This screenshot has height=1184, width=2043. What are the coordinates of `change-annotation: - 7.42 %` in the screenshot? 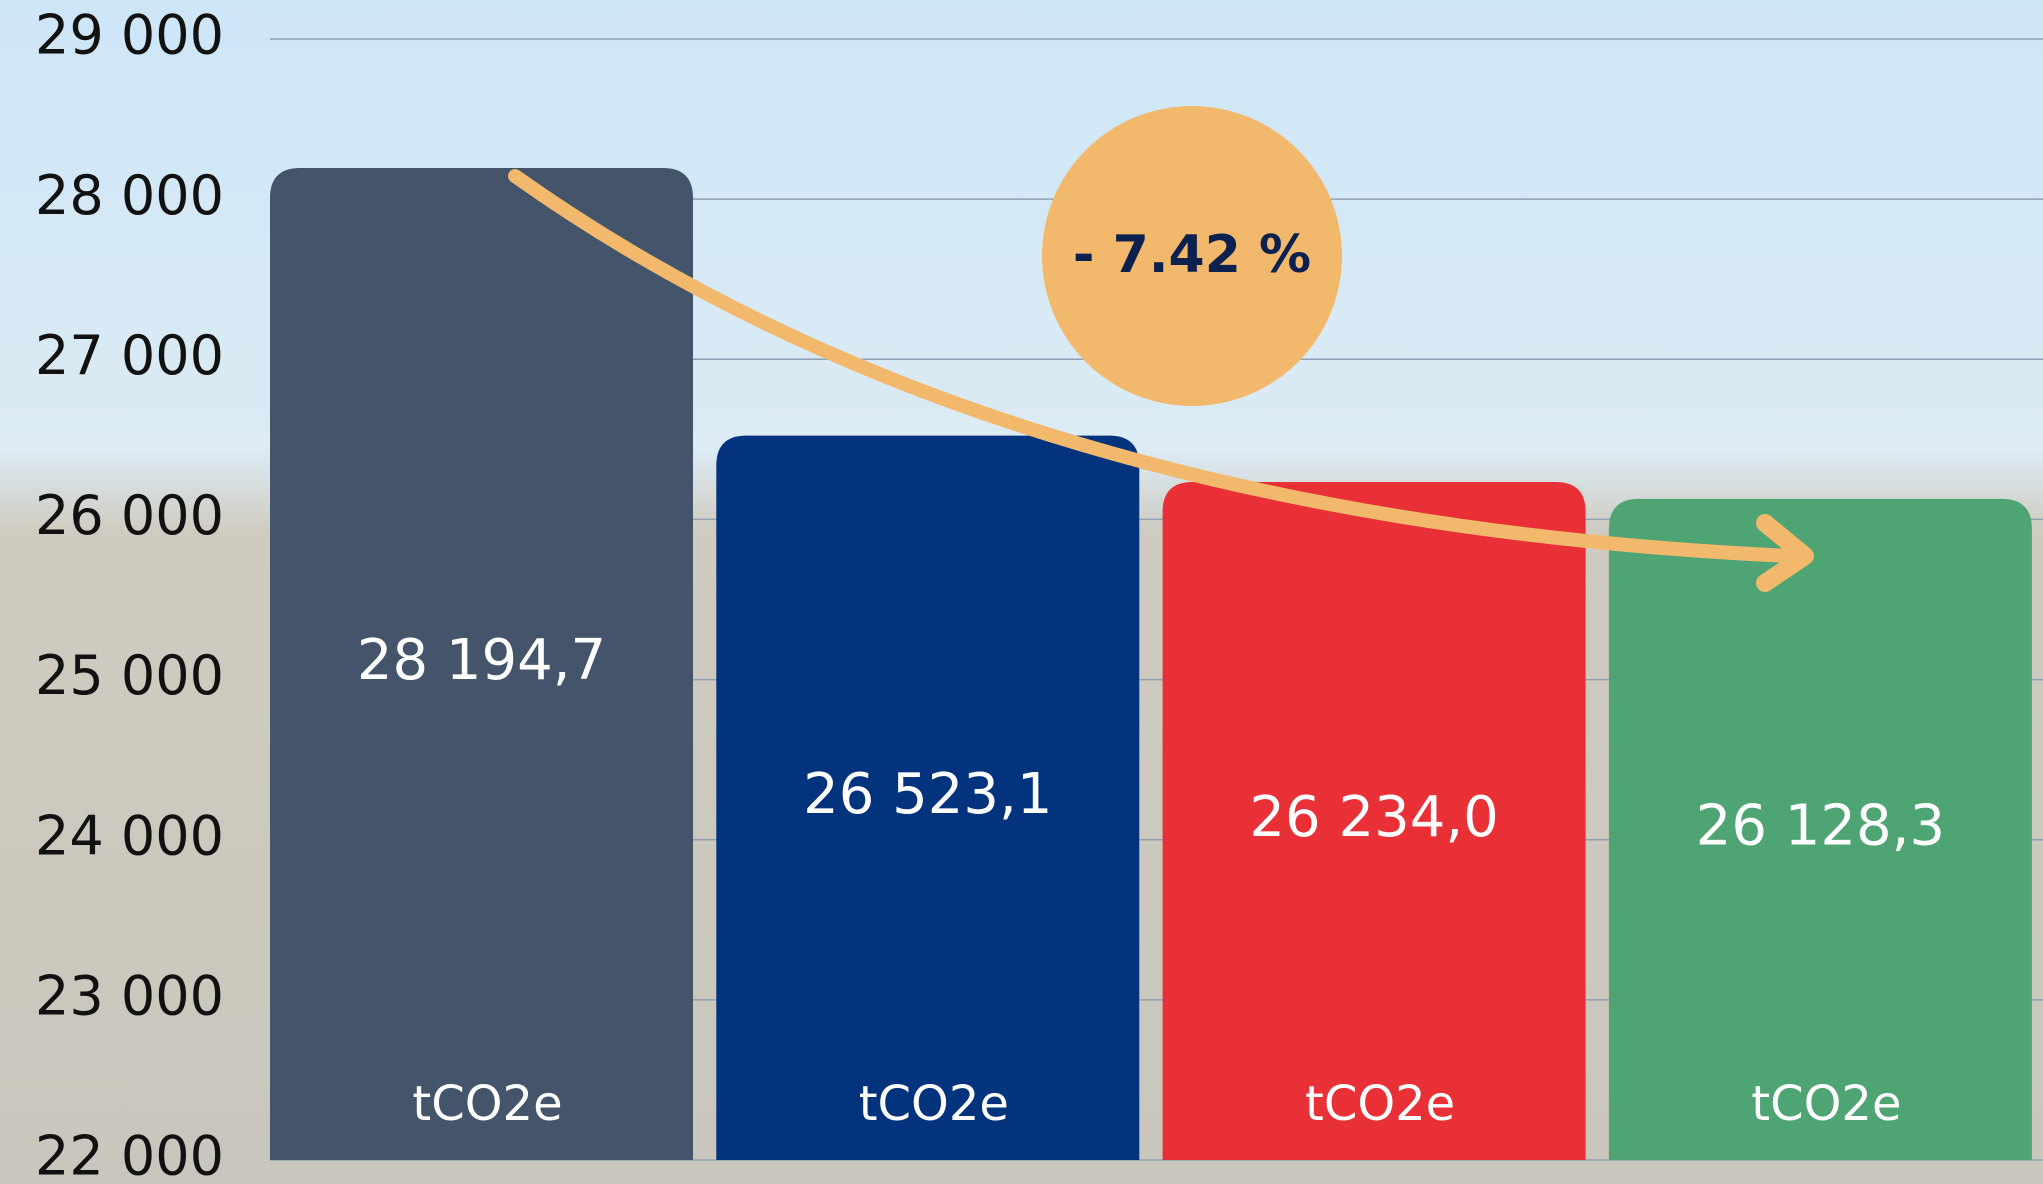 It's located at (1192, 255).